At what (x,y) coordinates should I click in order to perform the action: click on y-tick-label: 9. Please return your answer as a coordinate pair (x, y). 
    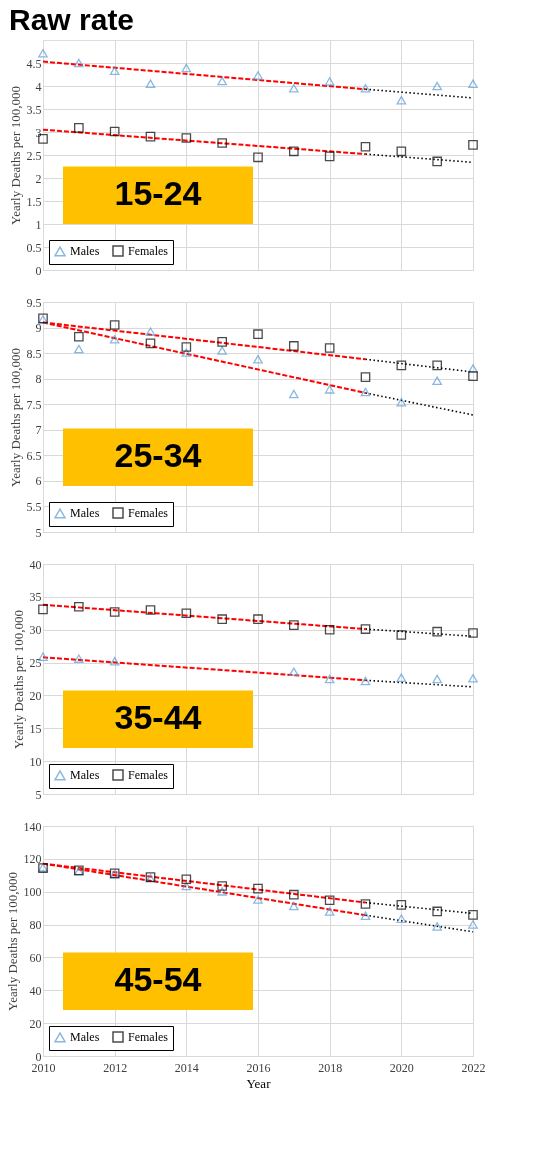
    Looking at the image, I should click on (38, 328).